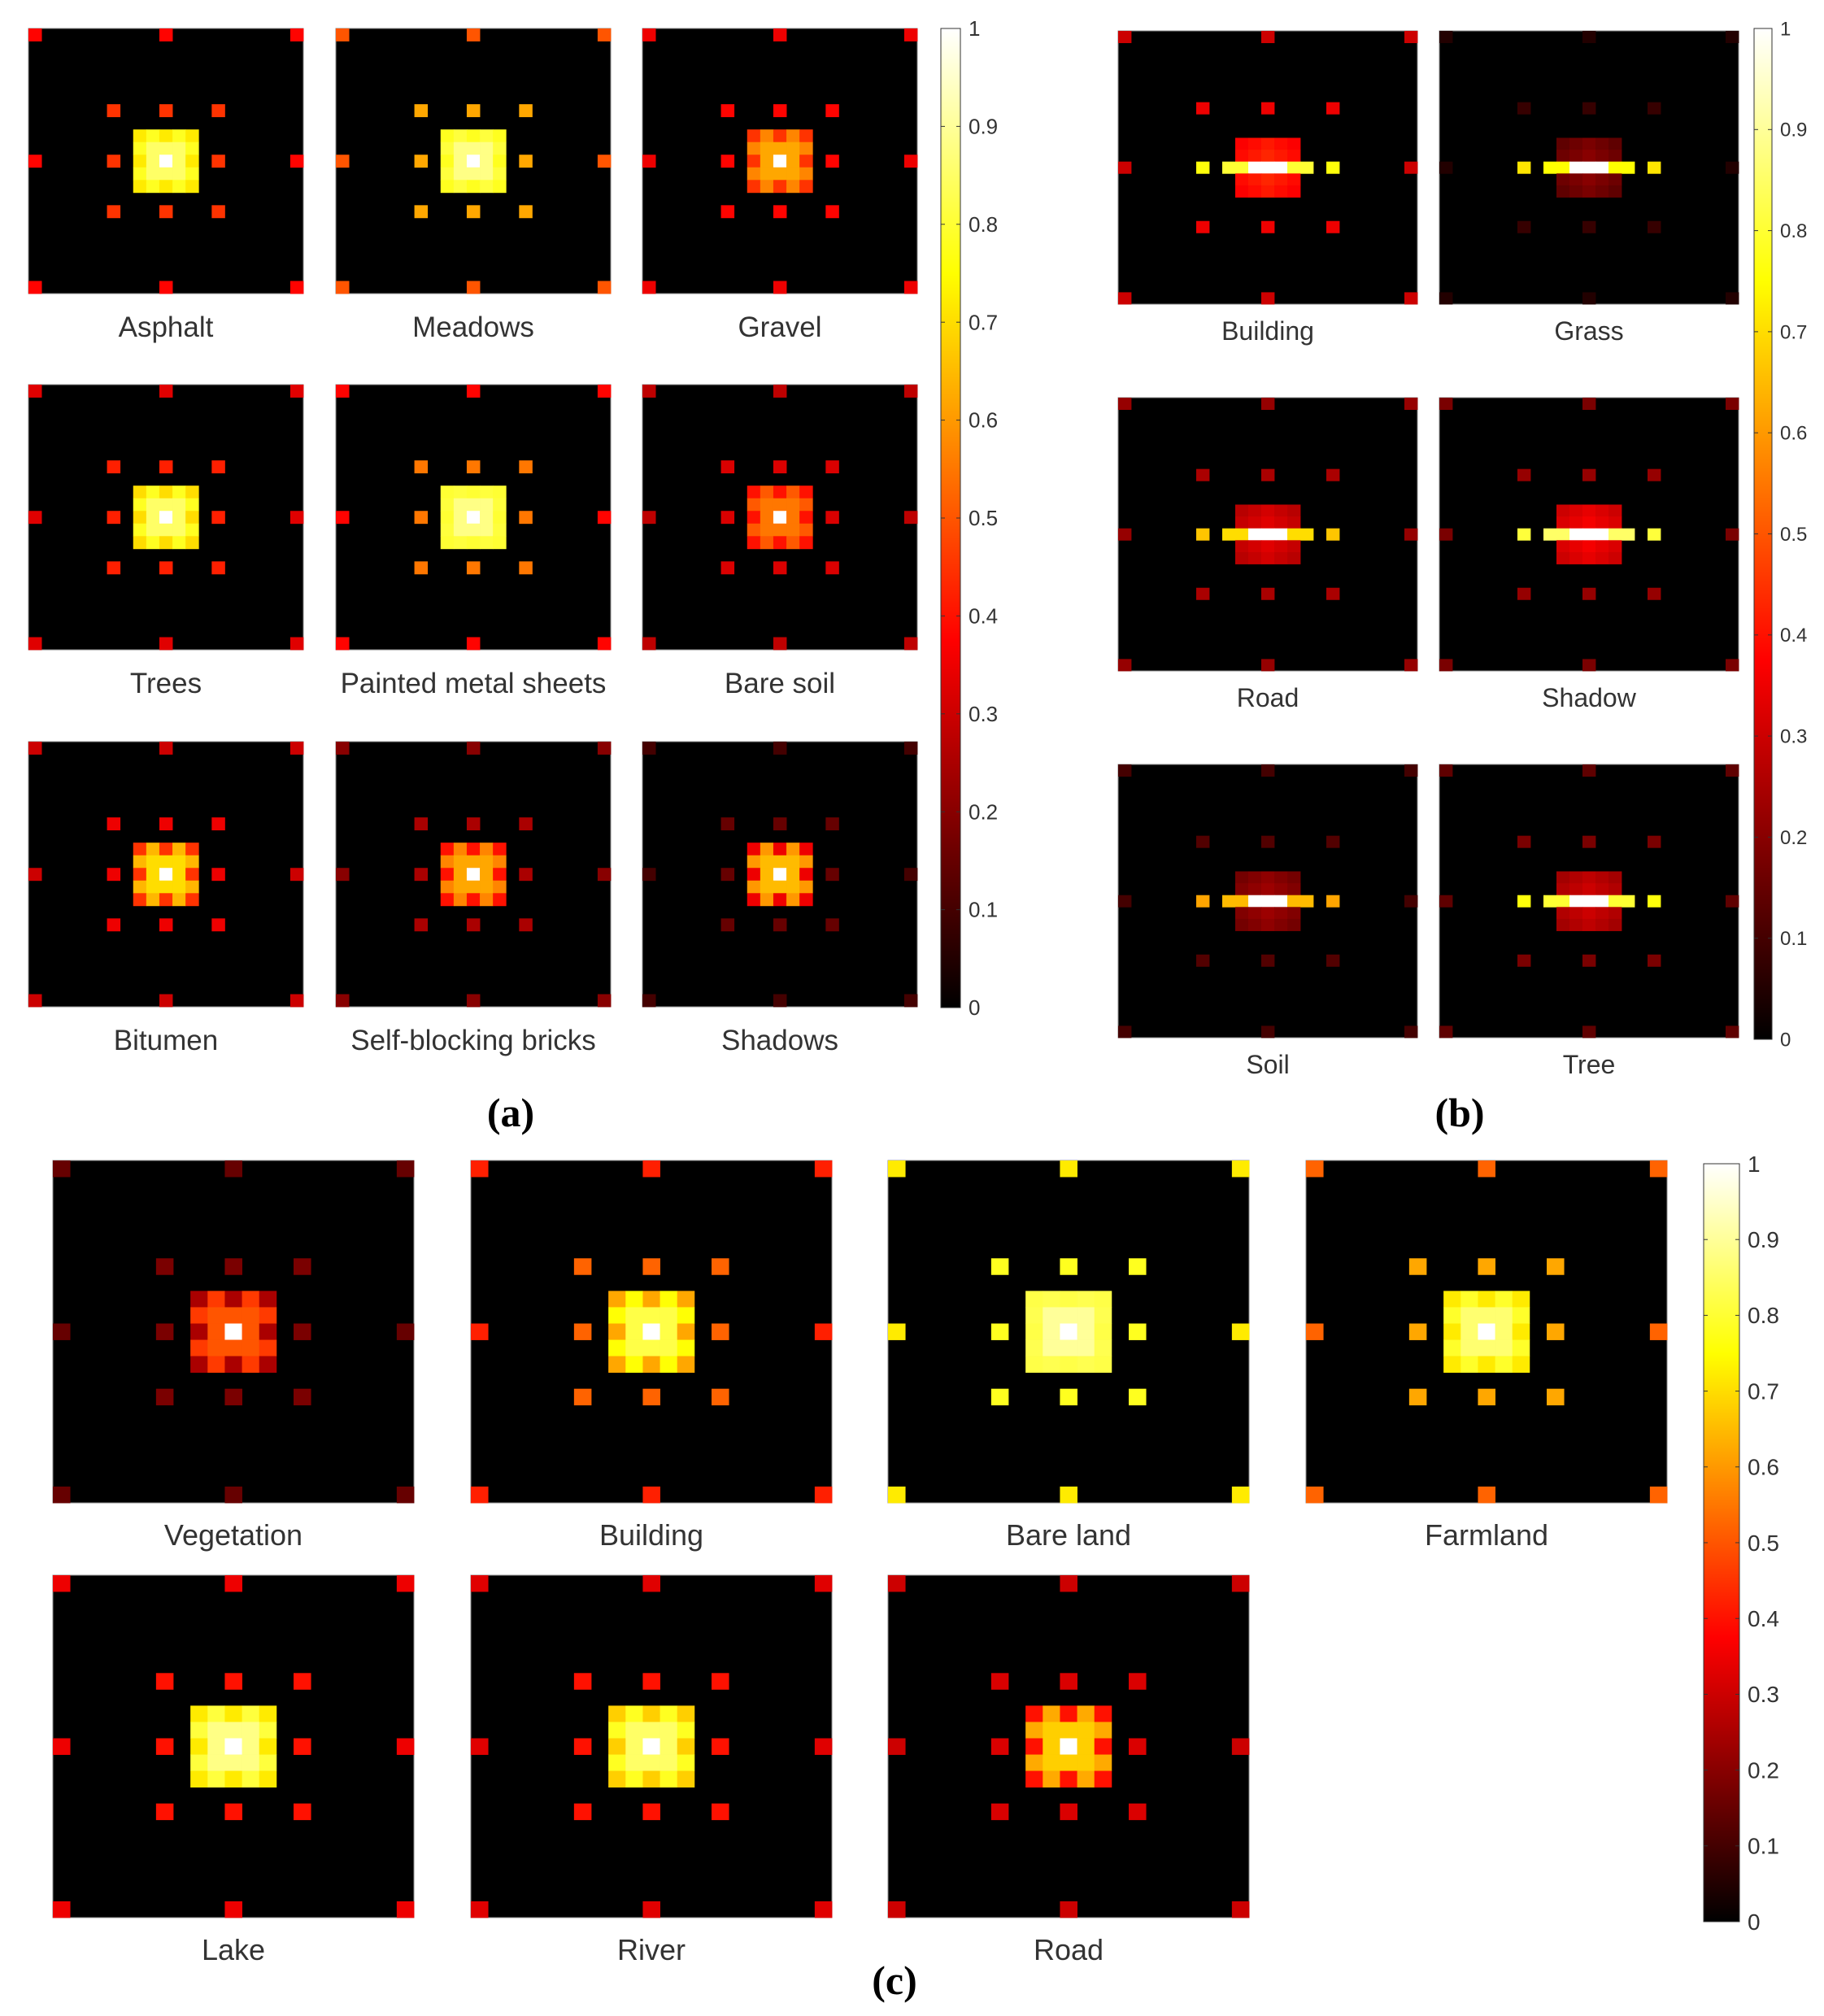 This screenshot has width=1824, height=2016. I want to click on class-label: Tree, so click(1589, 1064).